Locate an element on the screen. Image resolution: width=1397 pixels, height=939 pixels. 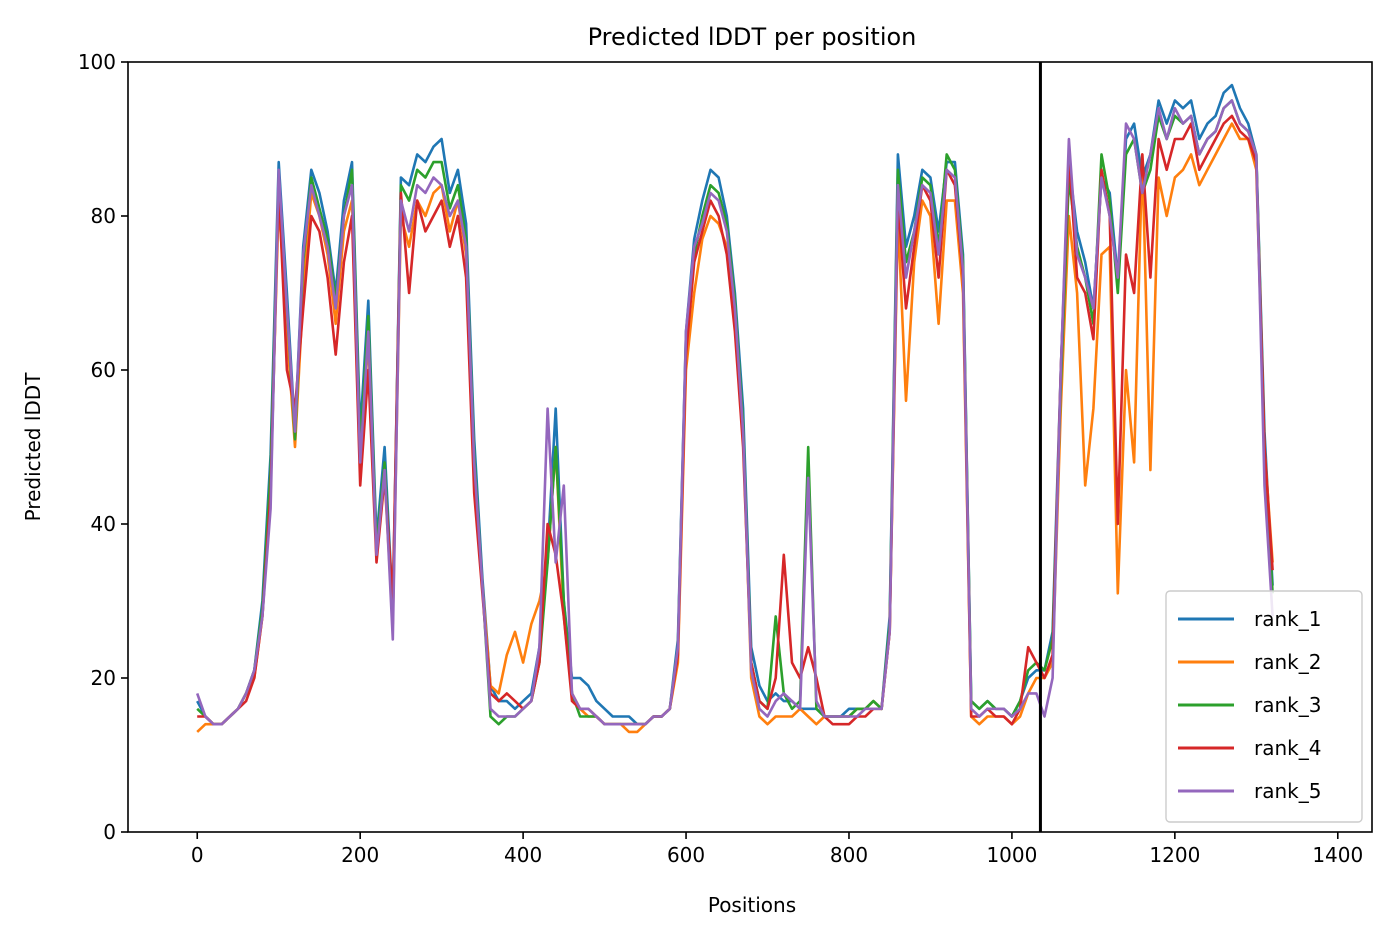
x-axis: 0 200 400 600 800 1000 1200 1400 is located at coordinates (777, 849).